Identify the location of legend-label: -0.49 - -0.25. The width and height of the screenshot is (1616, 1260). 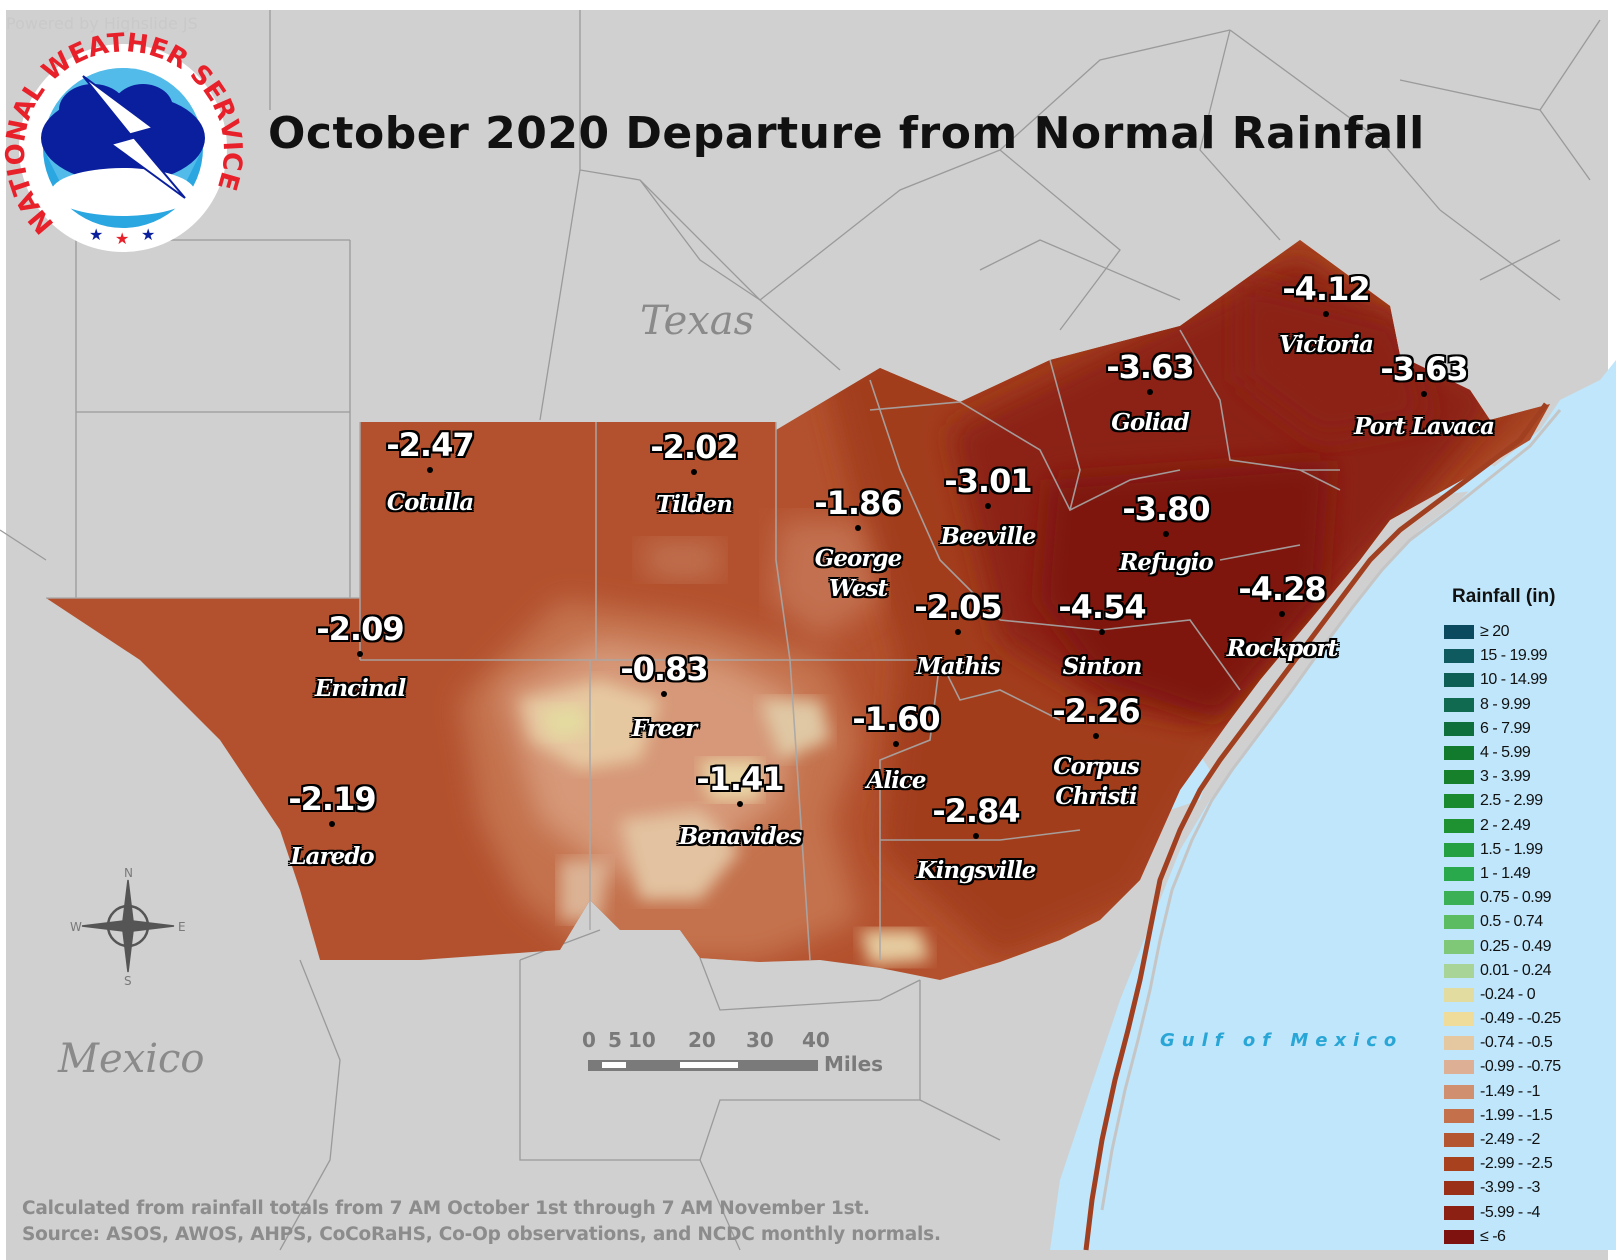
(1520, 1019).